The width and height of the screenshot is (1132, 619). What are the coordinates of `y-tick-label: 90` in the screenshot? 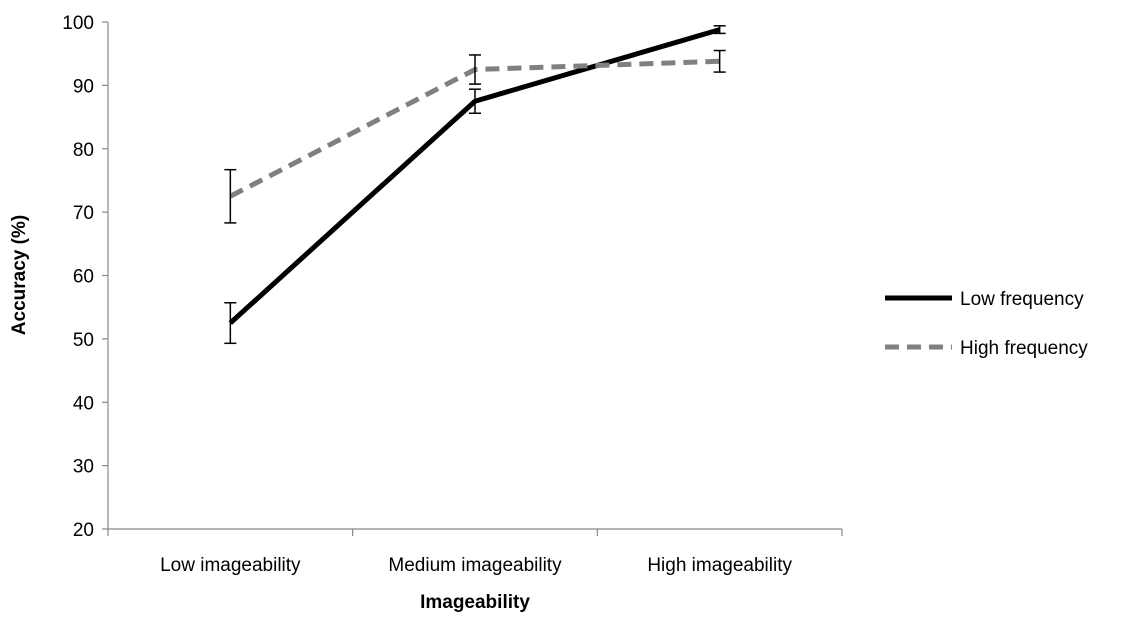 It's located at (83, 86).